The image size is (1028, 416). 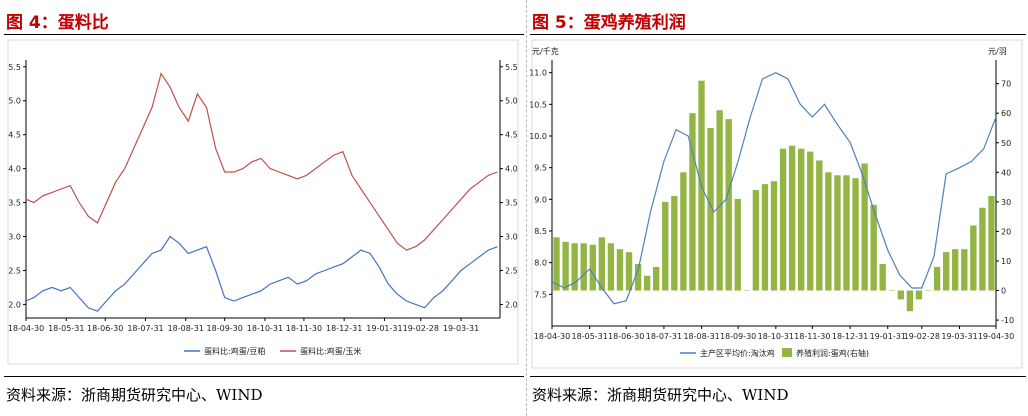 I want to click on y-tick-label: 2.5, so click(x=14, y=270).